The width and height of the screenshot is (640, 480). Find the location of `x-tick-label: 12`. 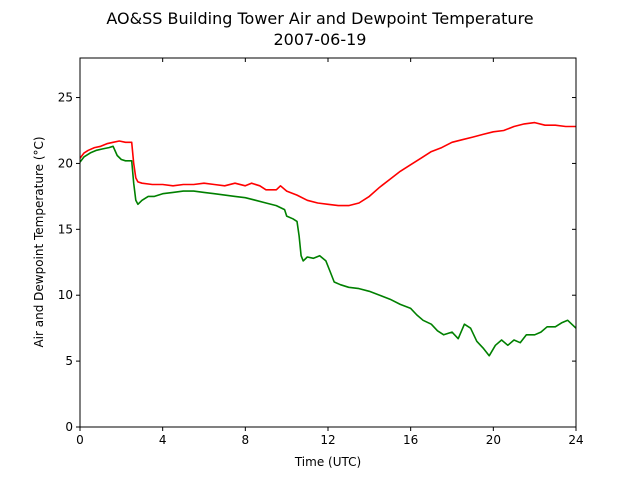

x-tick-label: 12 is located at coordinates (327, 440).